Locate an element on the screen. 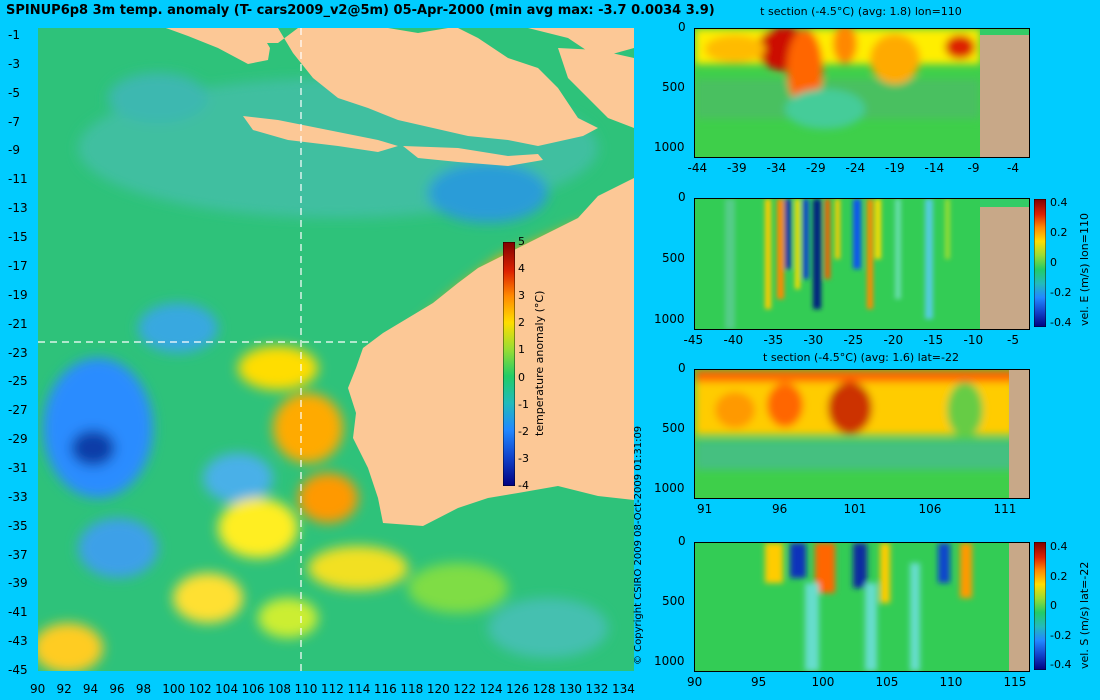 The width and height of the screenshot is (1100, 700). lat-tick-label: -17 is located at coordinates (18, 265).